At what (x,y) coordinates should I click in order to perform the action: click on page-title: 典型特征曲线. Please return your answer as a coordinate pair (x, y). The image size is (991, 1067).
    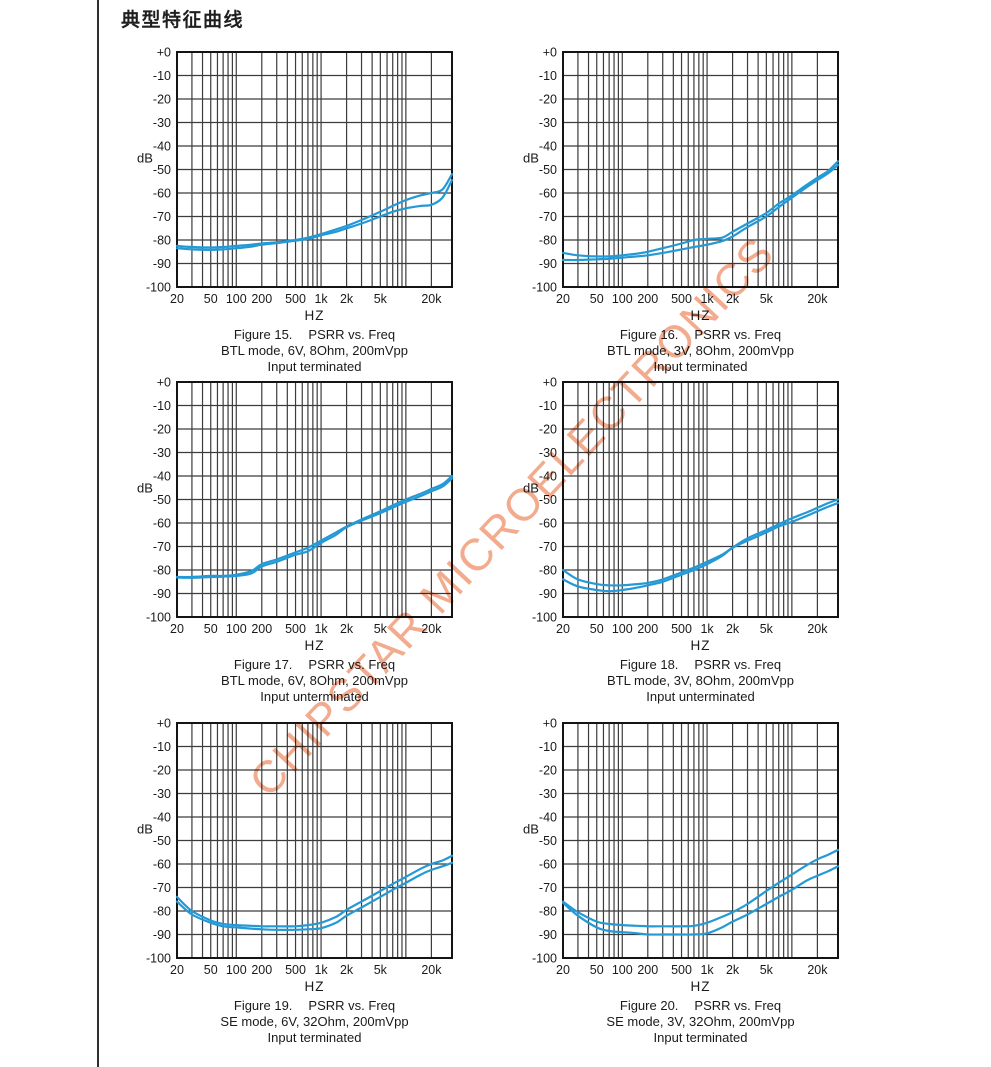
    Looking at the image, I should click on (183, 20).